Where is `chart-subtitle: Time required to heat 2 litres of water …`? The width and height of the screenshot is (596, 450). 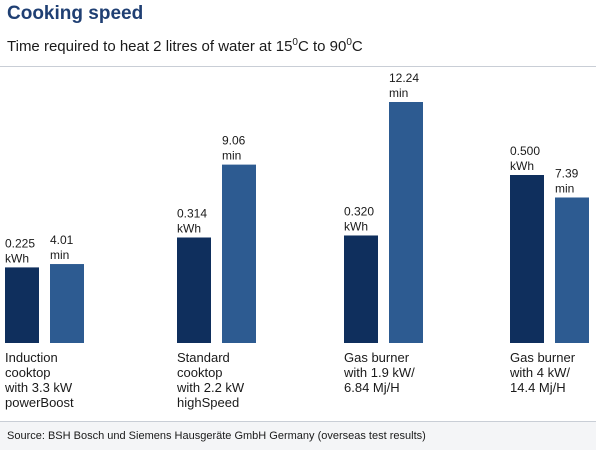
chart-subtitle: Time required to heat 2 litres of water … is located at coordinates (185, 46).